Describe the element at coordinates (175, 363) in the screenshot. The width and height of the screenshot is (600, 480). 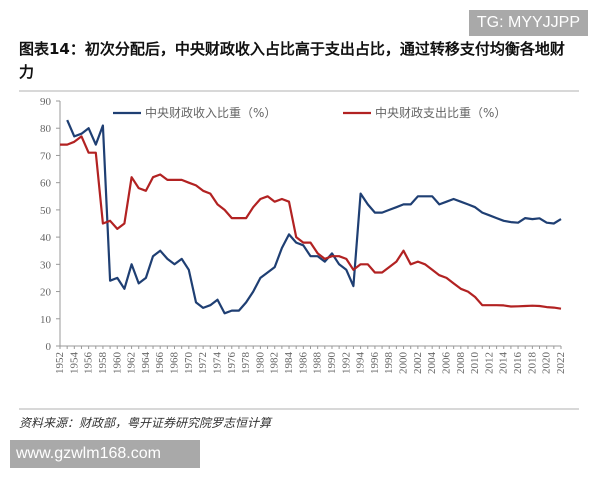
I see `x-tick-label: 1968` at that location.